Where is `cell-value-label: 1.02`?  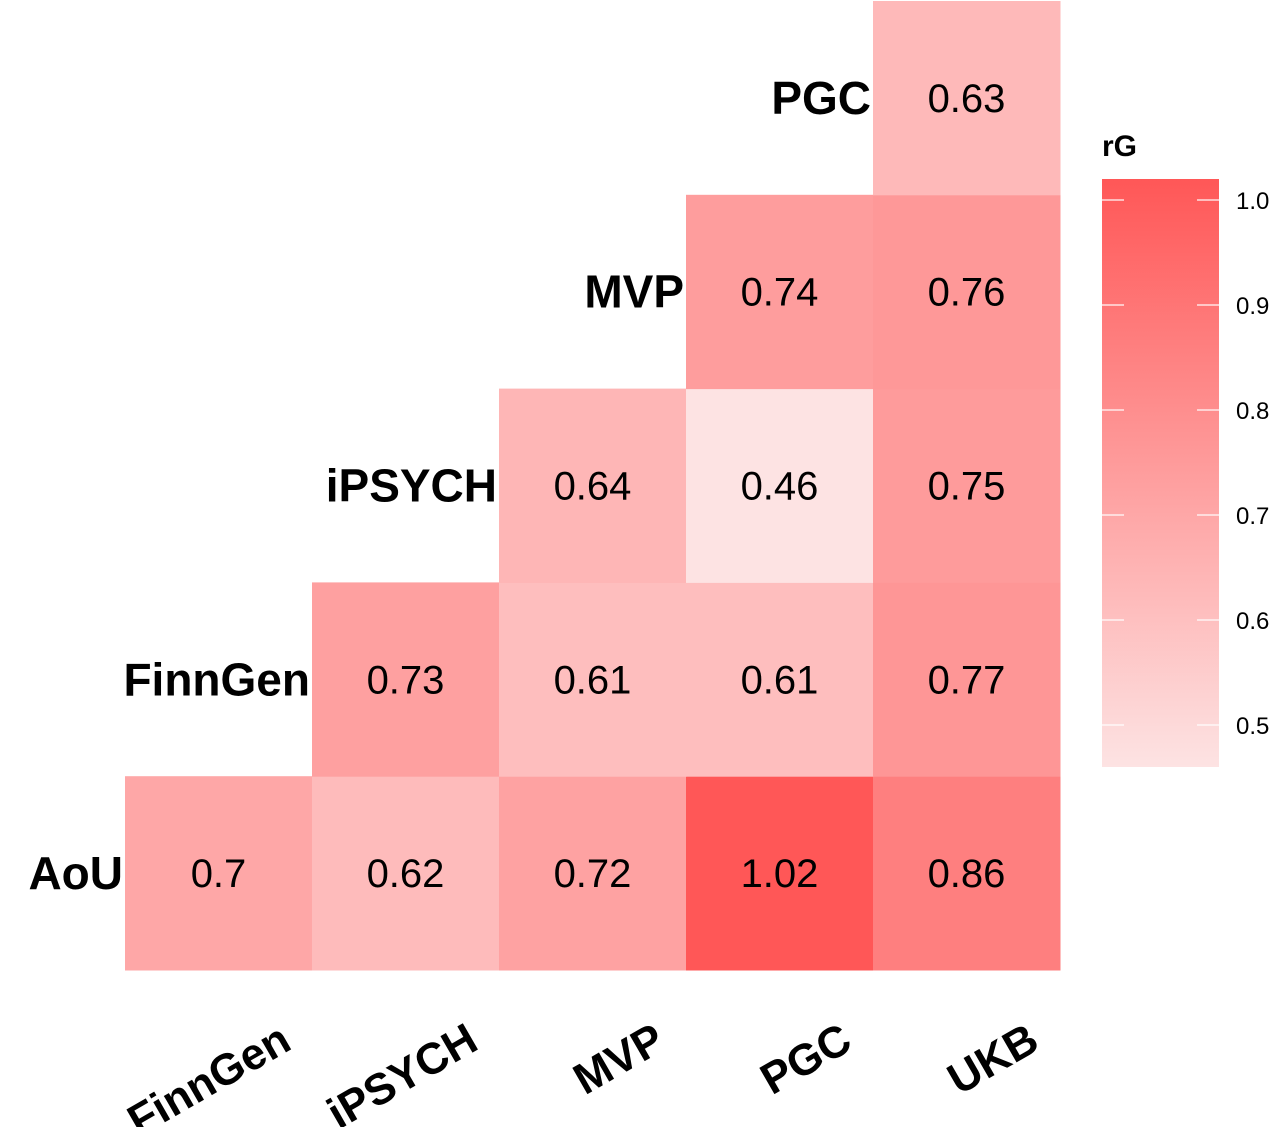
cell-value-label: 1.02 is located at coordinates (780, 874).